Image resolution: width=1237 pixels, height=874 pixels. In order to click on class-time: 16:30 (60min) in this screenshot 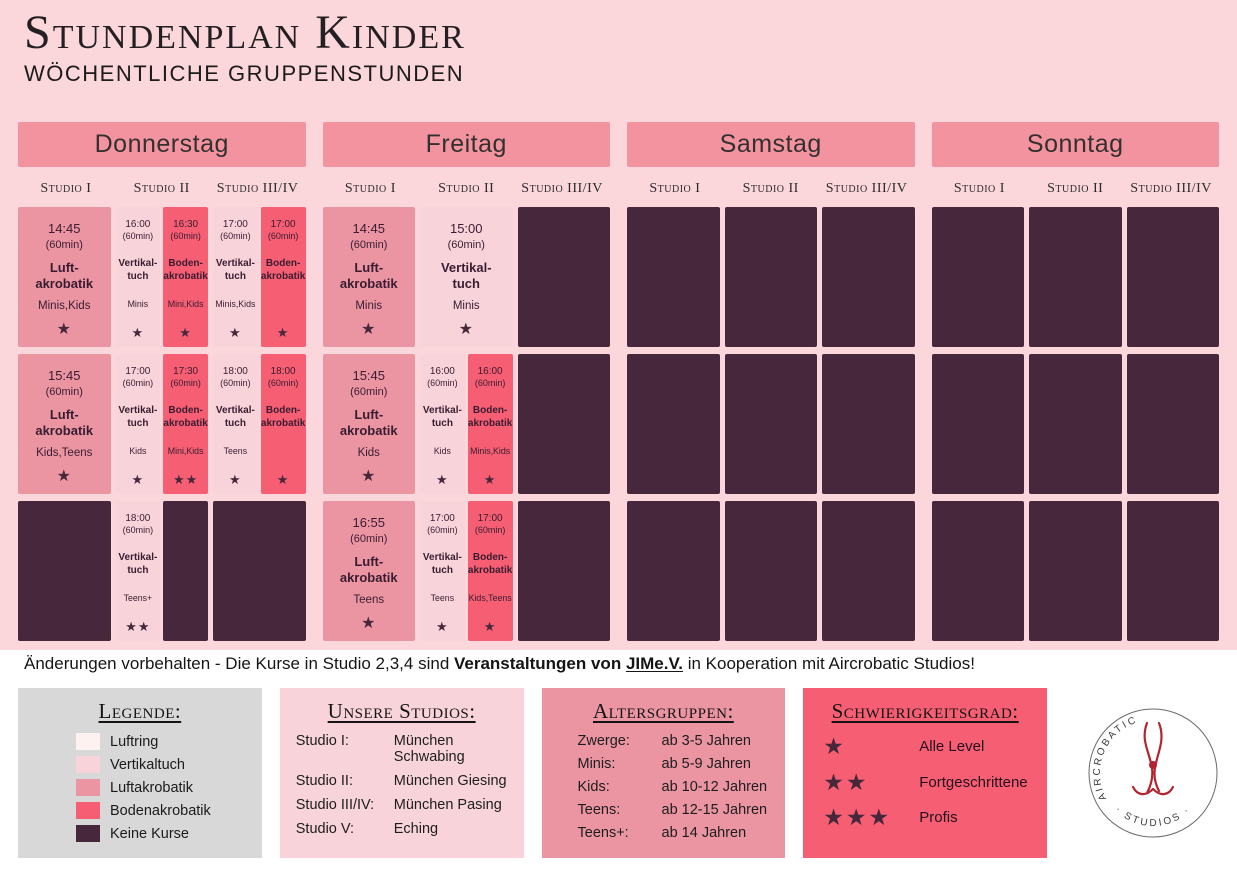, I will do `click(185, 230)`.